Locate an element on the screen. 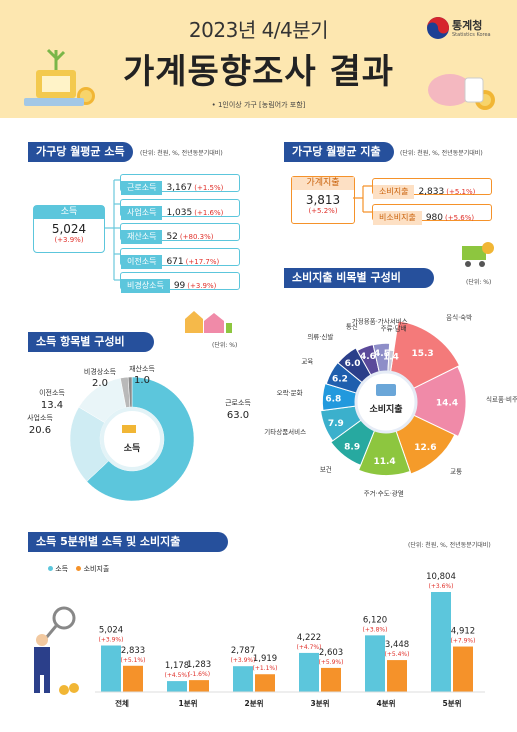 This screenshot has height=732, width=517. income-bar-value: 1,178 is located at coordinates (177, 666).